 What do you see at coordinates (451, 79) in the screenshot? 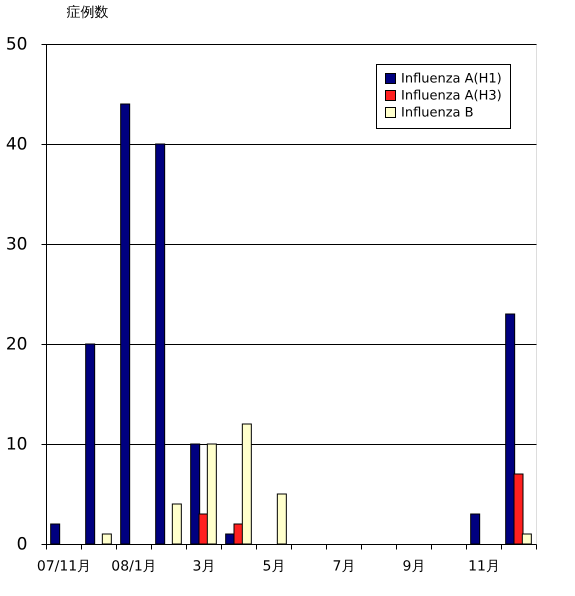
I see `legend-label: Influenza A(H1)` at bounding box center [451, 79].